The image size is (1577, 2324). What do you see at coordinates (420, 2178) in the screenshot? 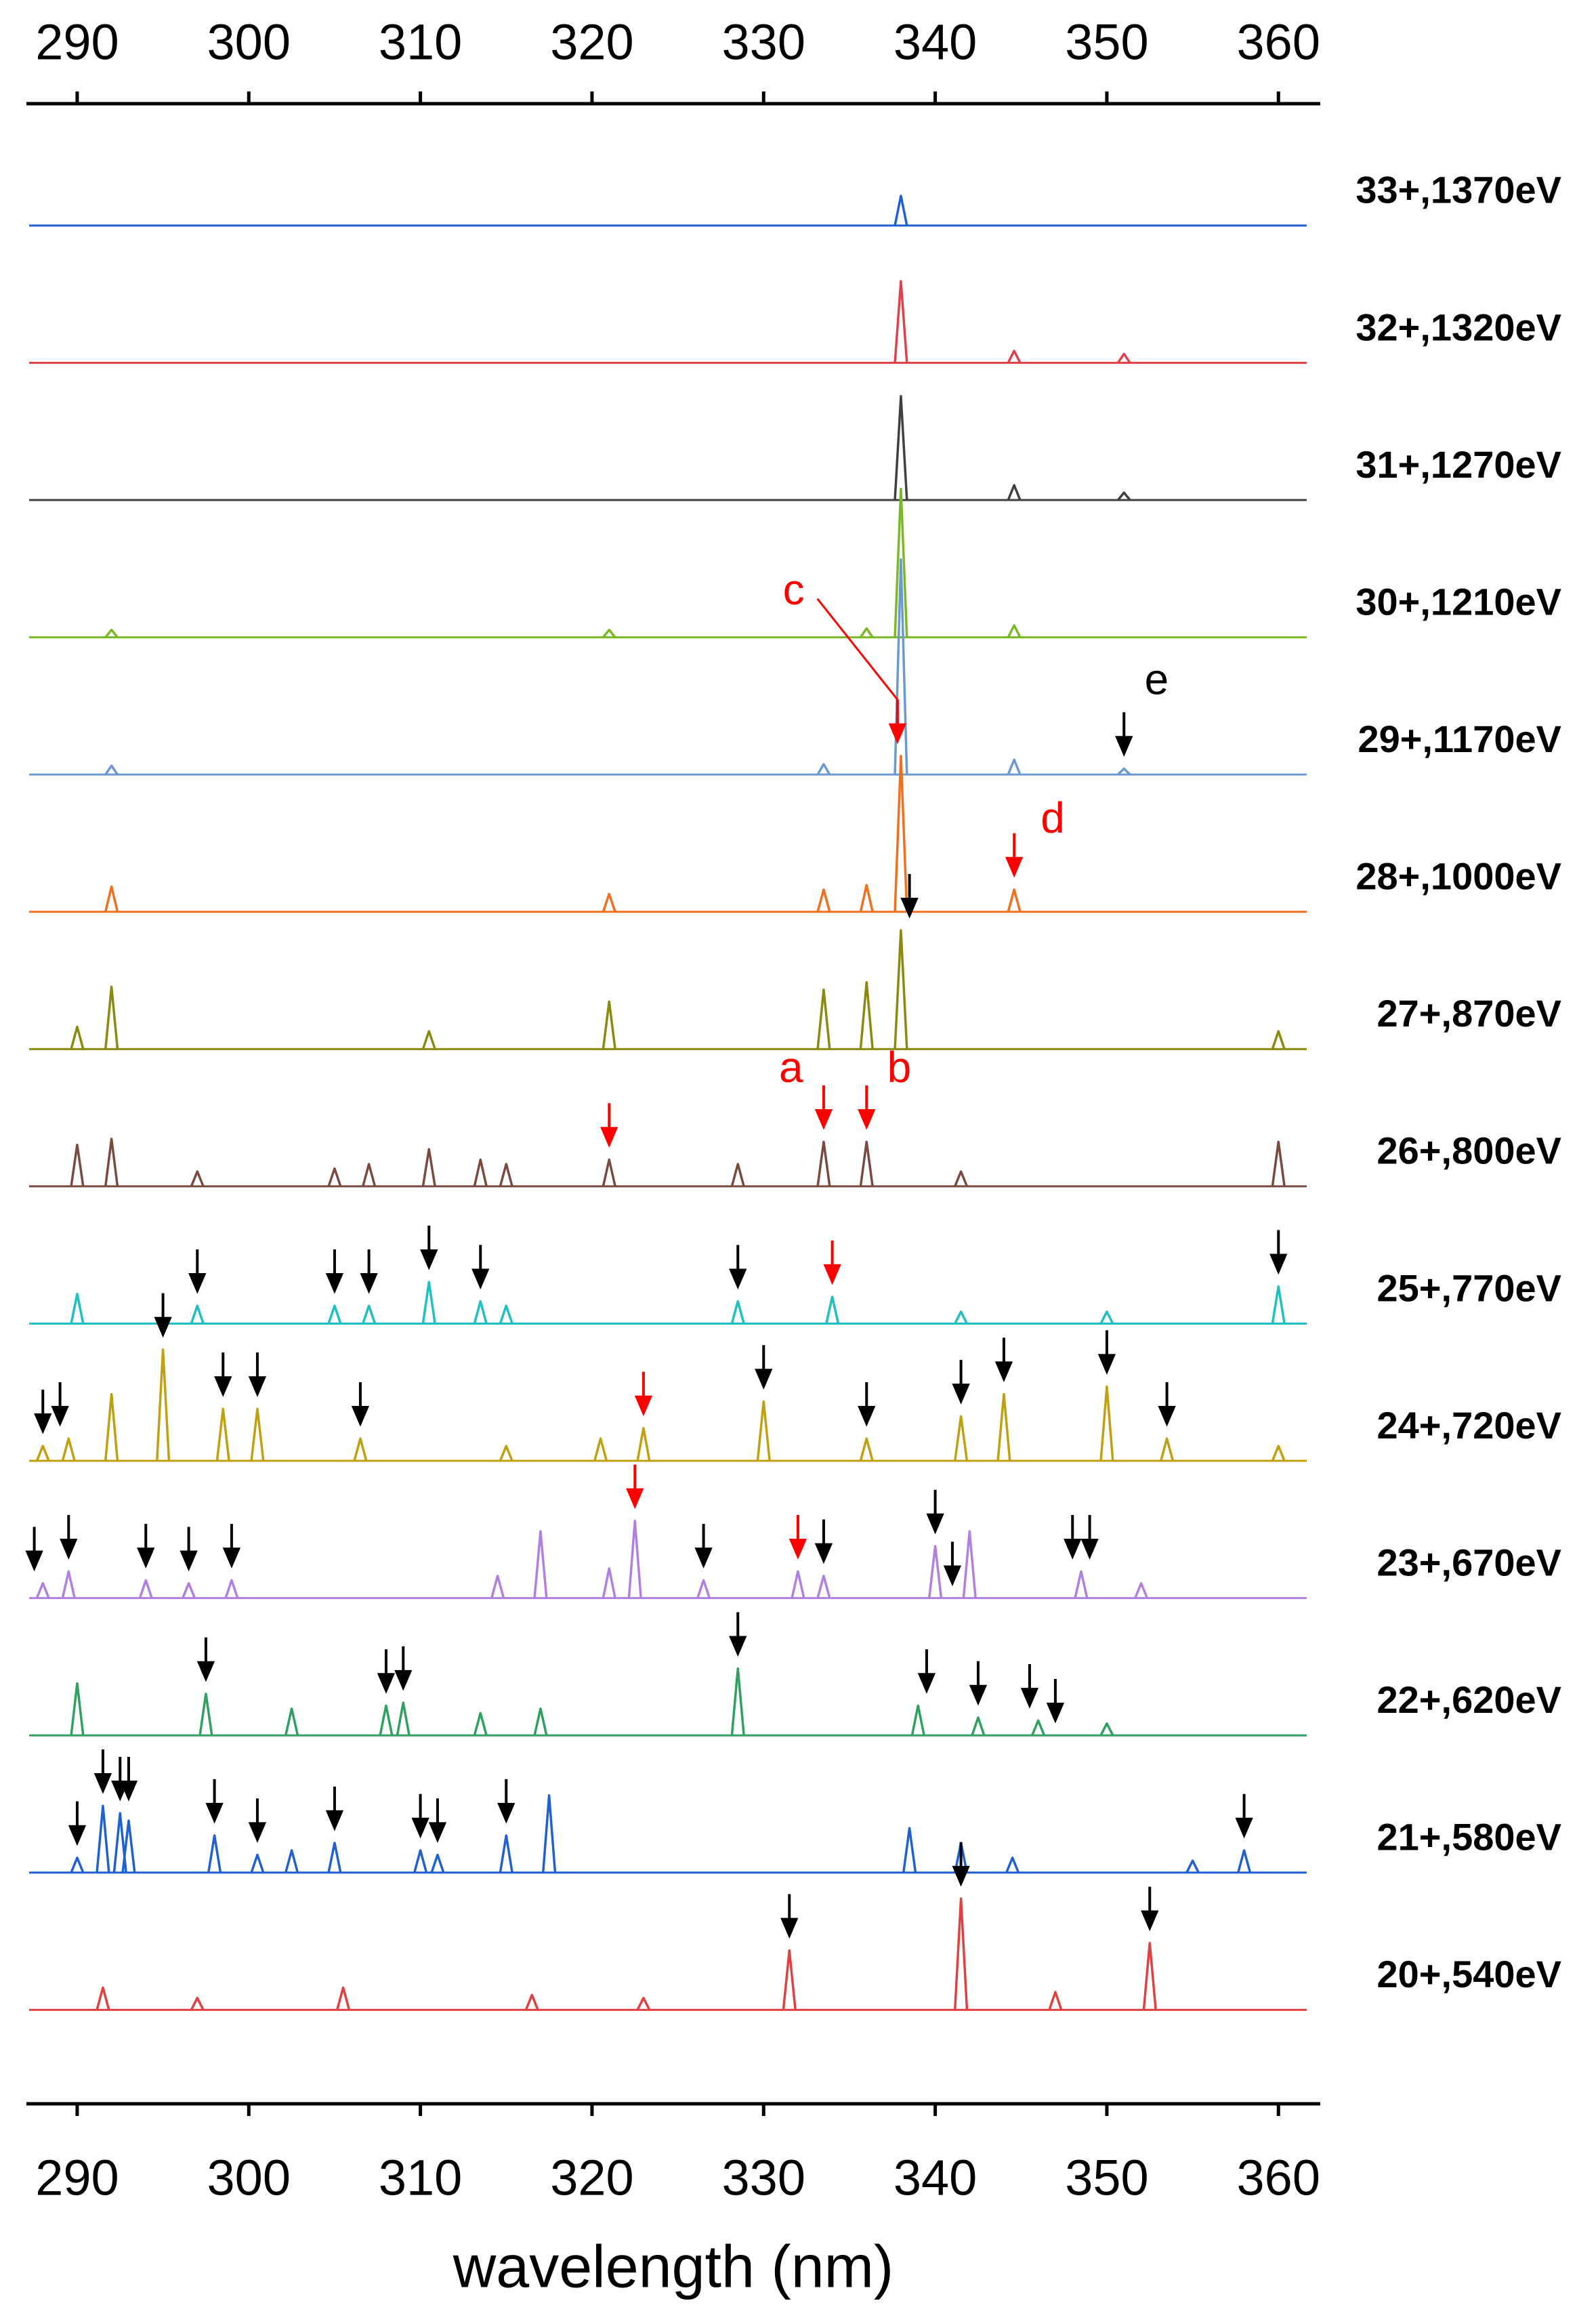
I see `x-tick-label: 310` at bounding box center [420, 2178].